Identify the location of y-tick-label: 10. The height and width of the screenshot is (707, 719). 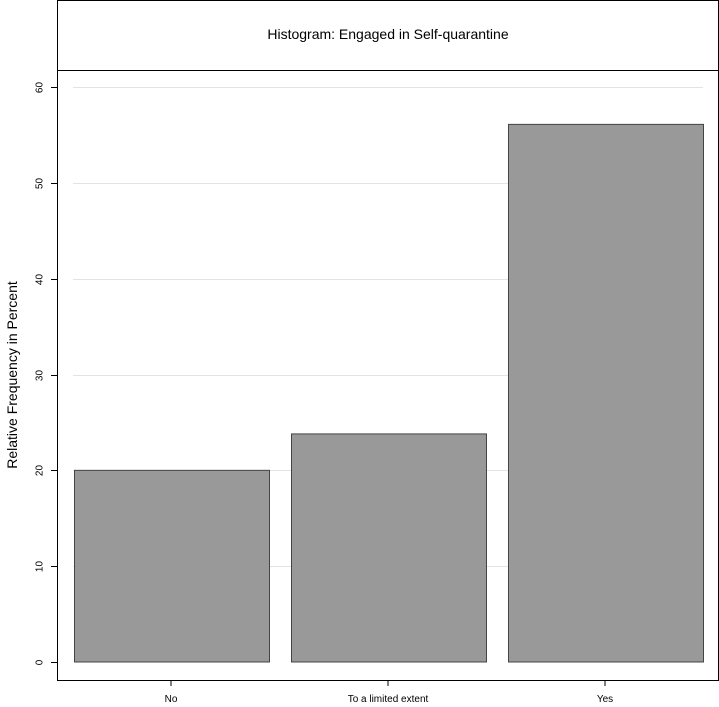
(40, 567).